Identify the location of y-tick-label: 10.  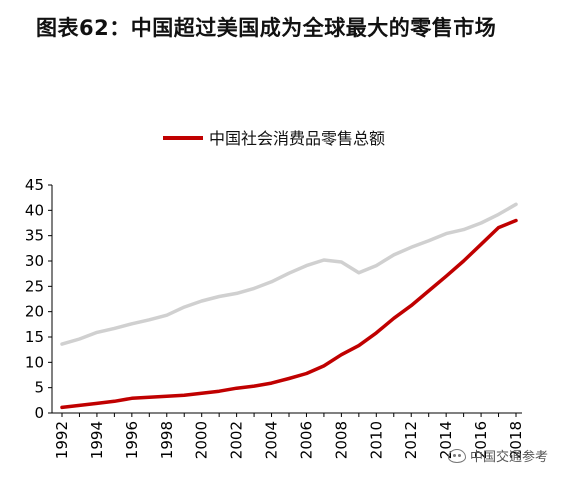
(34, 362).